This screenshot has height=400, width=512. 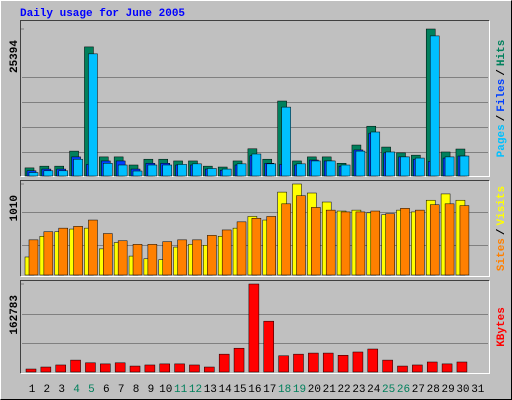 What do you see at coordinates (15, 56) in the screenshot?
I see `y-tick-label: 25394` at bounding box center [15, 56].